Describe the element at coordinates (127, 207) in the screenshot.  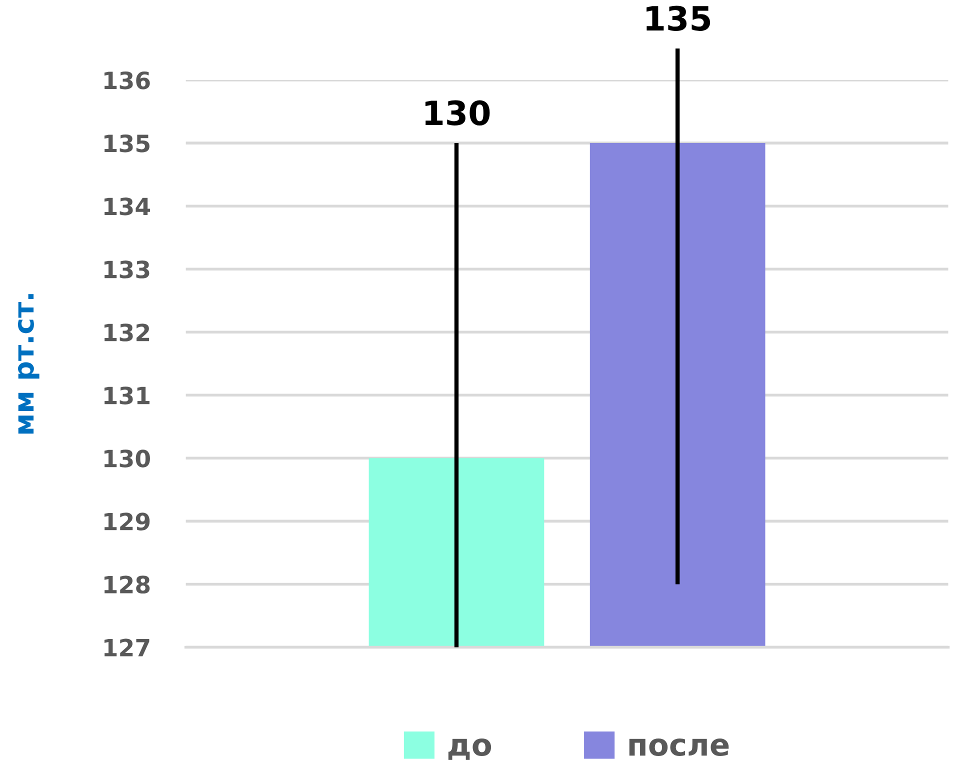
I see `y-tick-label: 134` at that location.